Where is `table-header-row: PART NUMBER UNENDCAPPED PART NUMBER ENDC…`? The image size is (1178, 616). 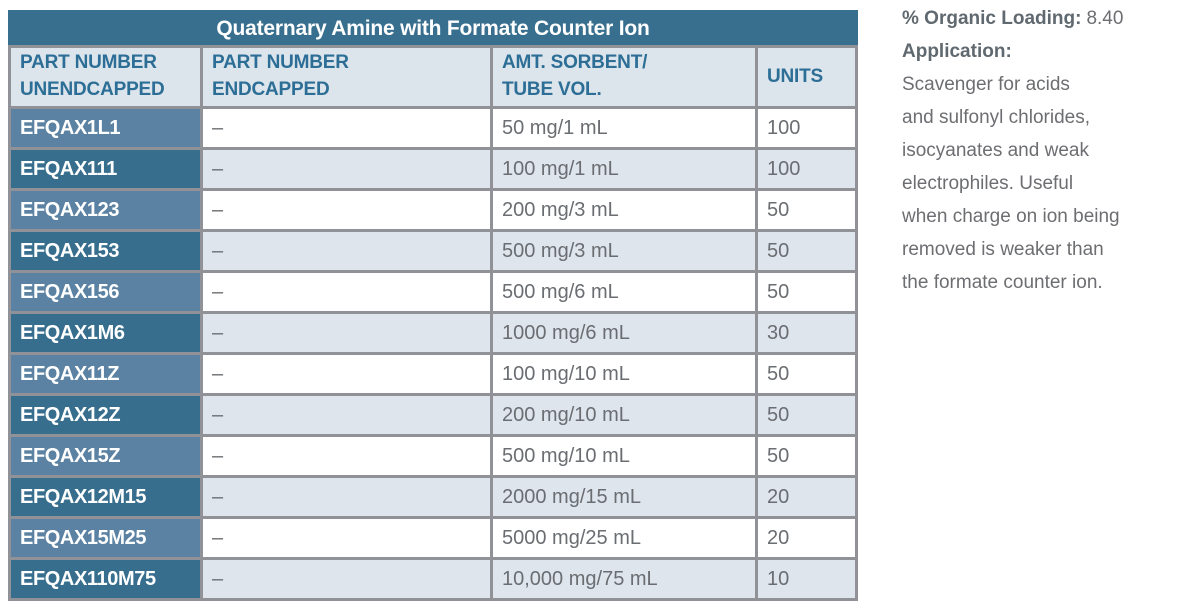
table-header-row: PART NUMBER UNENDCAPPED PART NUMBER ENDC… is located at coordinates (433, 77).